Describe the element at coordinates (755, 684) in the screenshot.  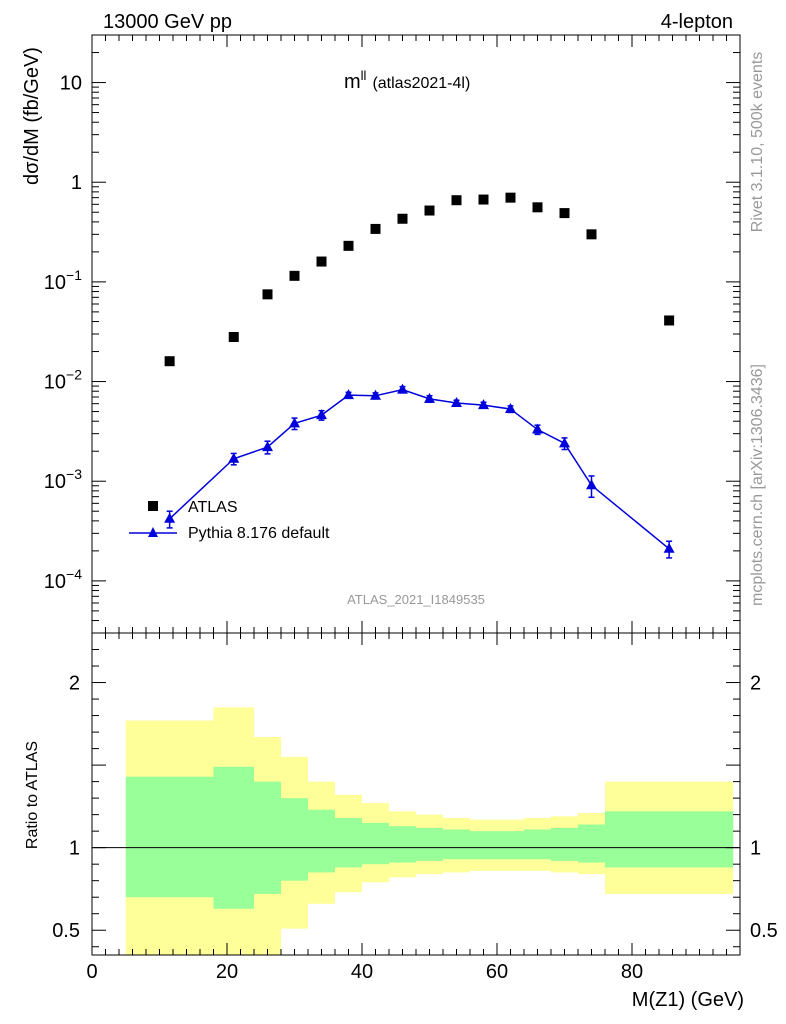
I see `ratio-y-tick-label-right-2: 2` at that location.